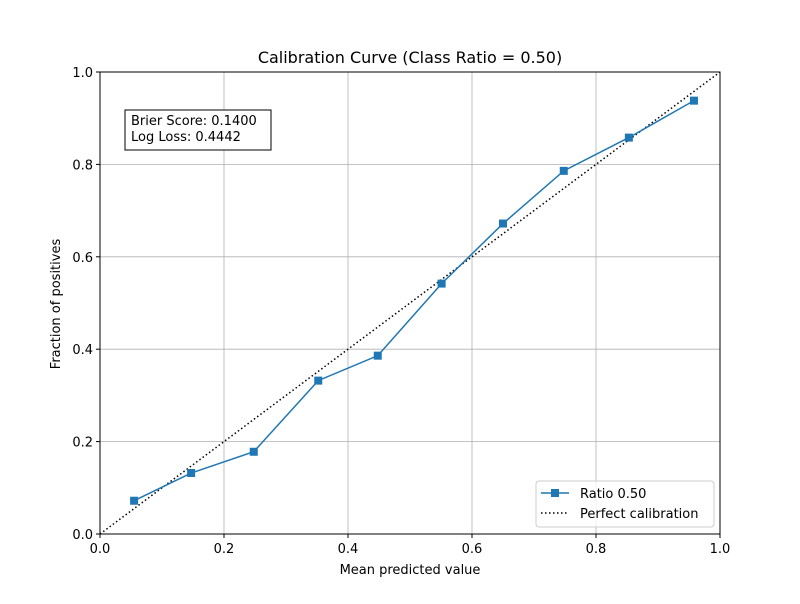 The image size is (800, 604). I want to click on log-loss-text: Log Loss: 0.4442, so click(186, 137).